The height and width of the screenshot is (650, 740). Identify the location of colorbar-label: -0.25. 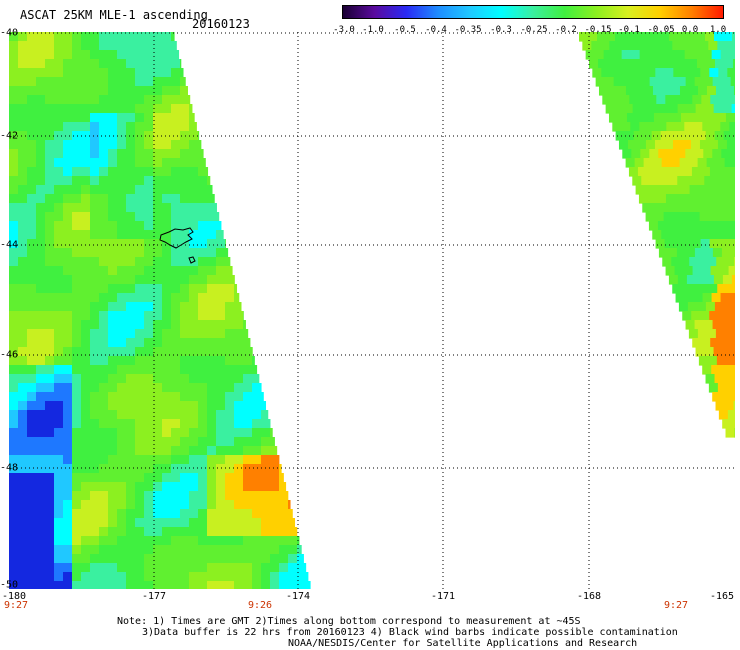
(534, 30).